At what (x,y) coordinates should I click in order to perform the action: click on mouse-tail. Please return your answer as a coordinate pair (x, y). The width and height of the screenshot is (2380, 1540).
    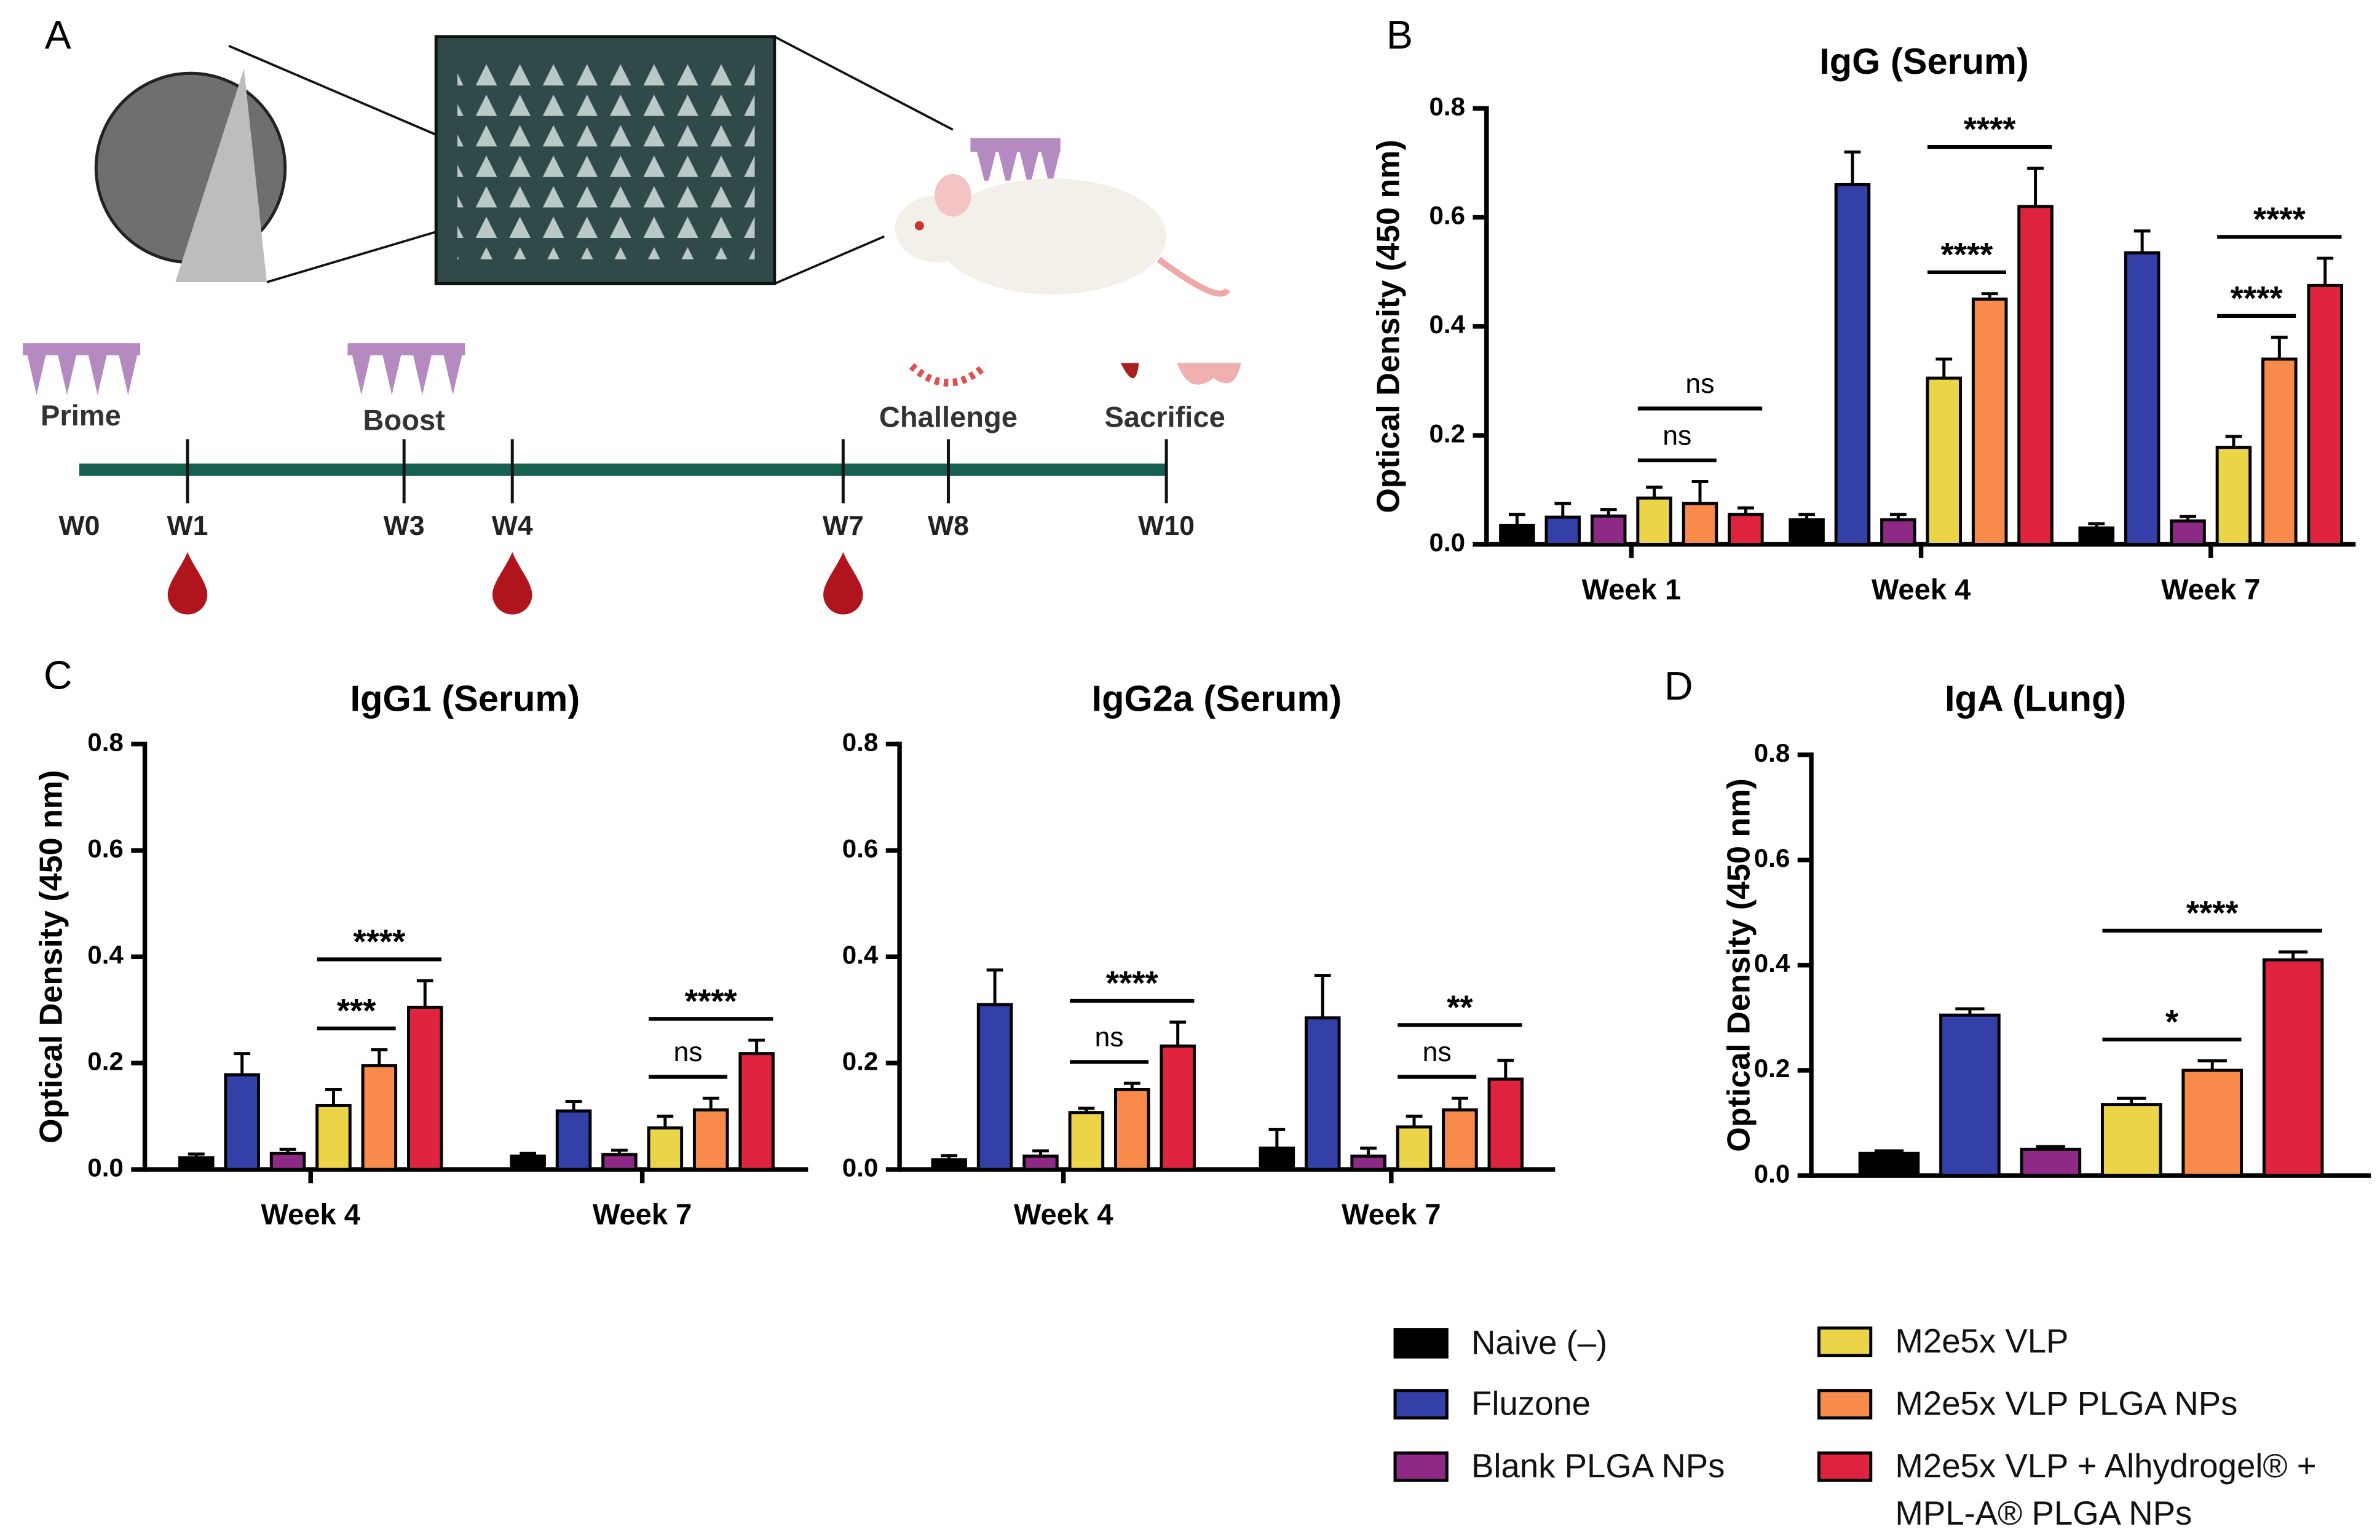
    Looking at the image, I should click on (1193, 276).